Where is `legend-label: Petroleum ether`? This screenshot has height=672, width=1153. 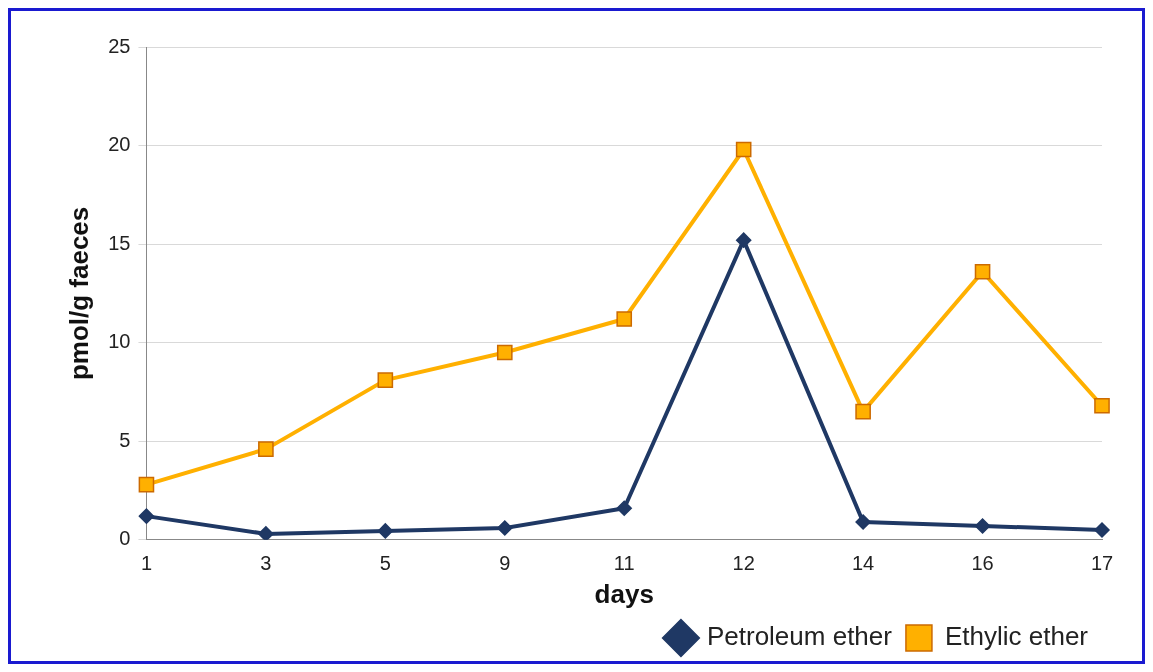
legend-label: Petroleum ether is located at coordinates (799, 636).